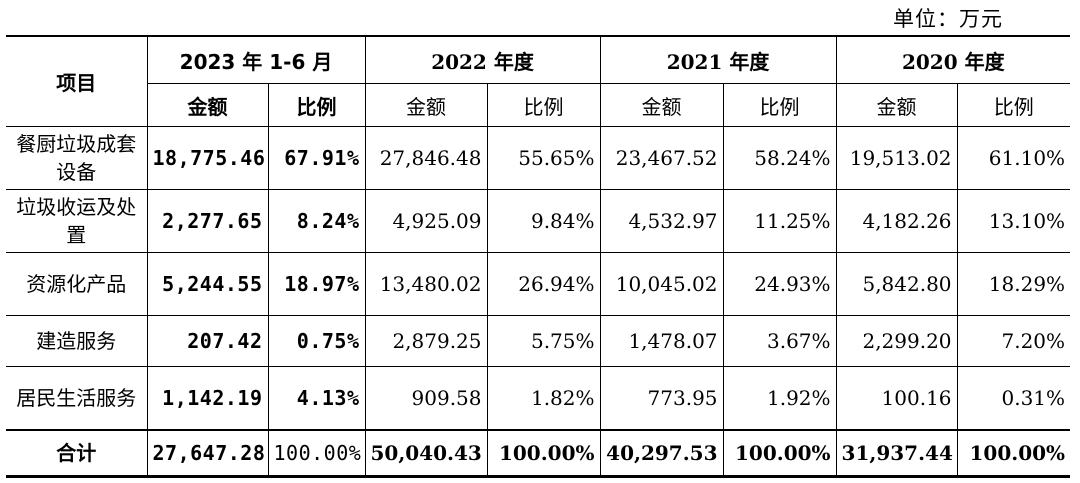 The image size is (1080, 483). What do you see at coordinates (661, 221) in the screenshot?
I see `cell-amount: 4,532.97` at bounding box center [661, 221].